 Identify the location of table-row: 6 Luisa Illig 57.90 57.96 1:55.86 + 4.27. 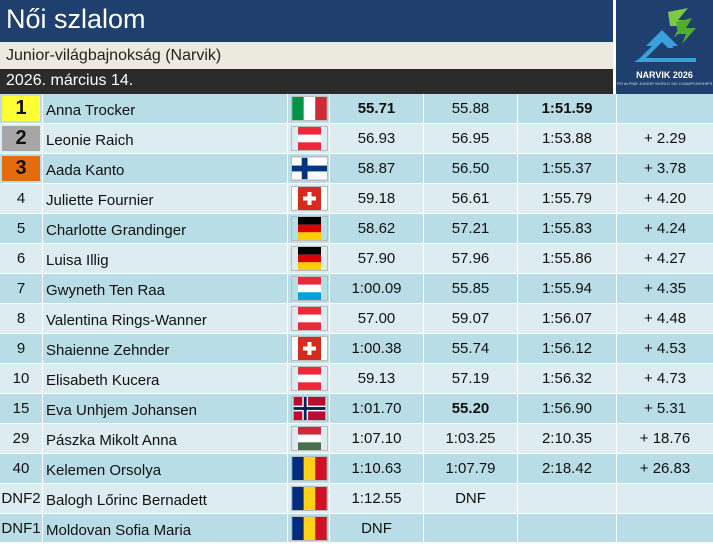
(356, 259).